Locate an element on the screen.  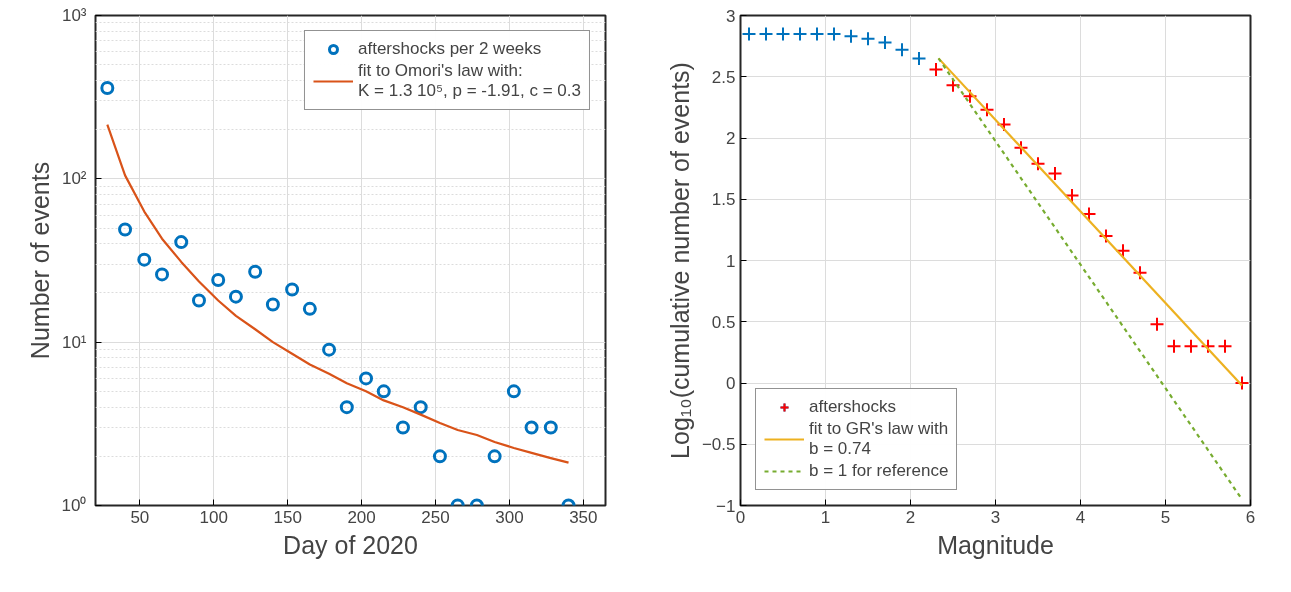
y-tick-label: 10¹ is located at coordinates (74, 342).